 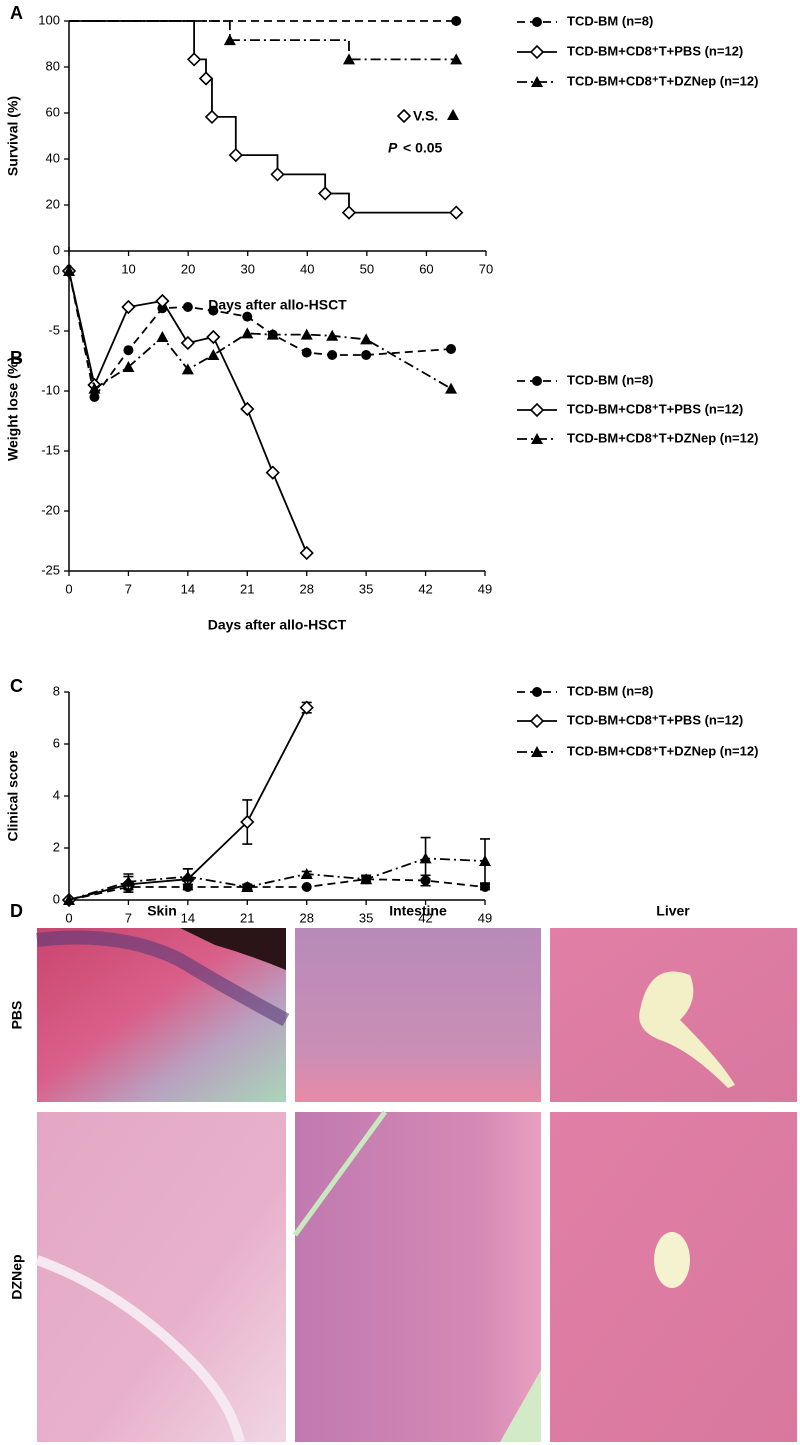 I want to click on x-tick-label: 30, so click(x=247, y=268).